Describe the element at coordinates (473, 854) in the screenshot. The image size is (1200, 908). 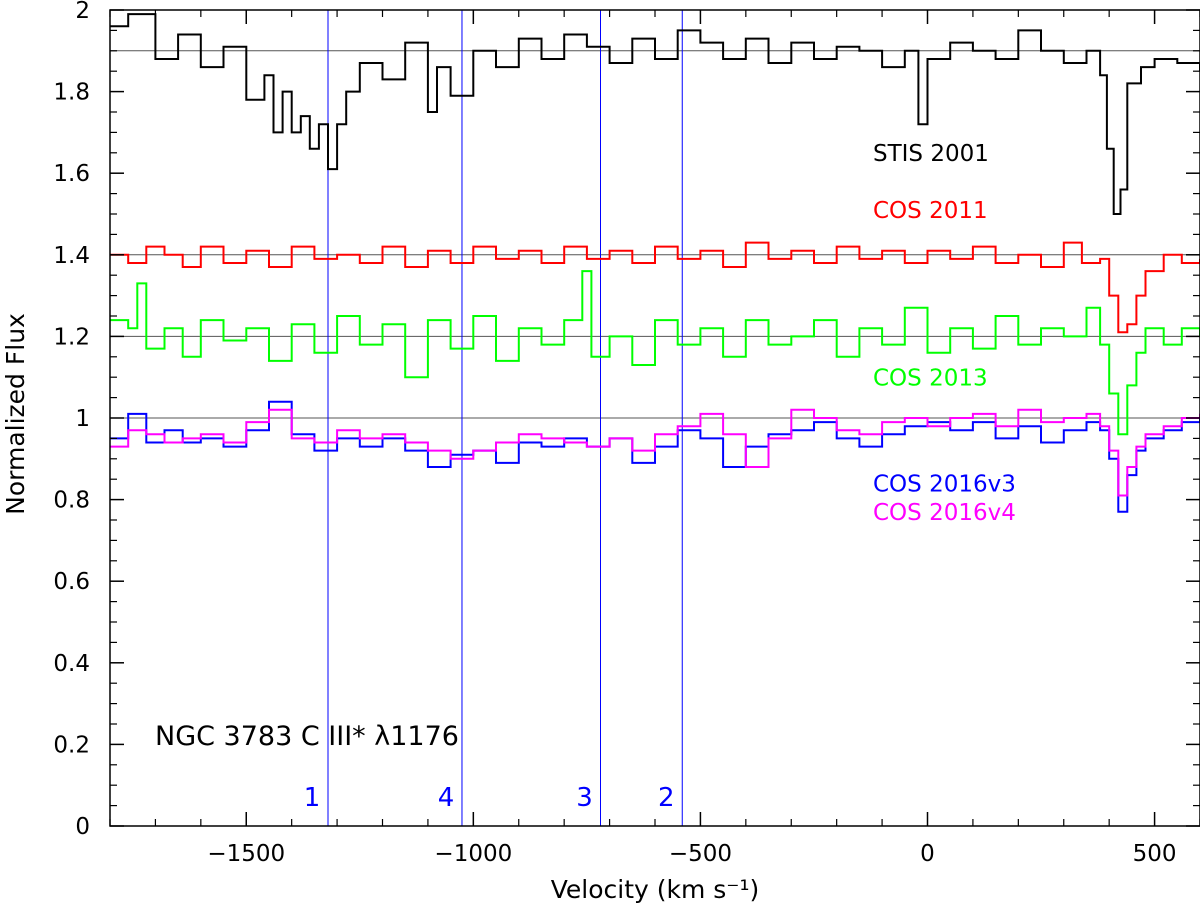
I see `x-tick-label: −1000` at that location.